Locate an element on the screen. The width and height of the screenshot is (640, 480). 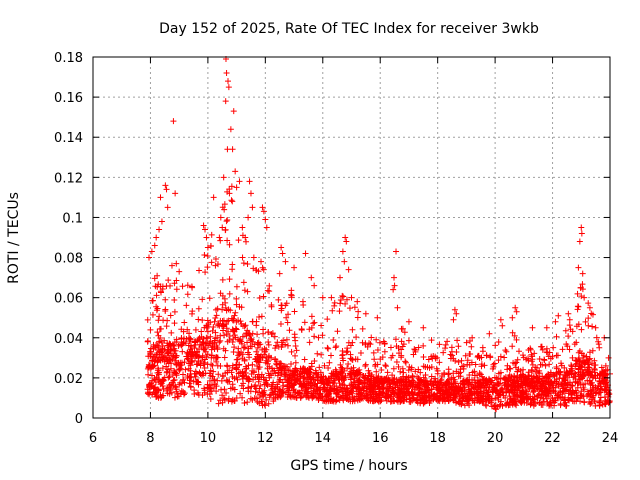
y-tick-label: 0.16 is located at coordinates (68, 98).